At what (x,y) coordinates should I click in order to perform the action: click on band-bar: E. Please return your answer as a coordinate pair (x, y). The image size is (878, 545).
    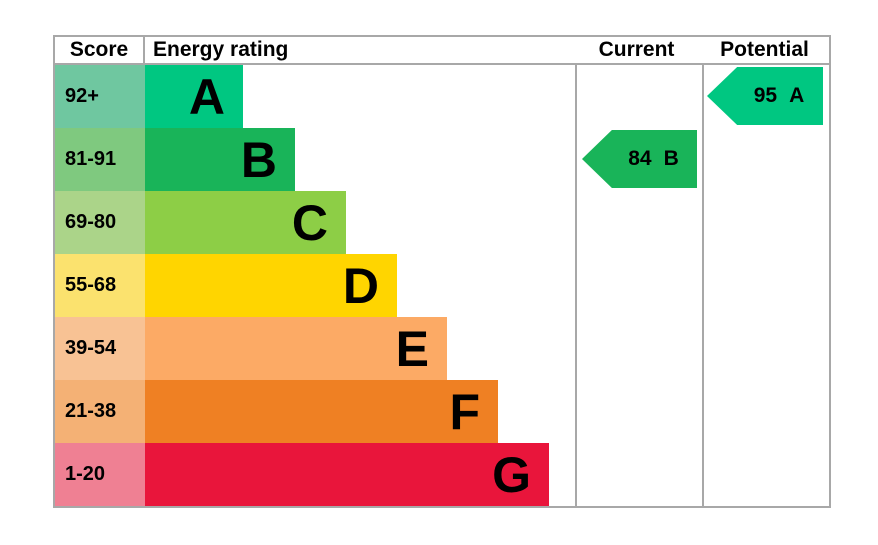
    Looking at the image, I should click on (296, 348).